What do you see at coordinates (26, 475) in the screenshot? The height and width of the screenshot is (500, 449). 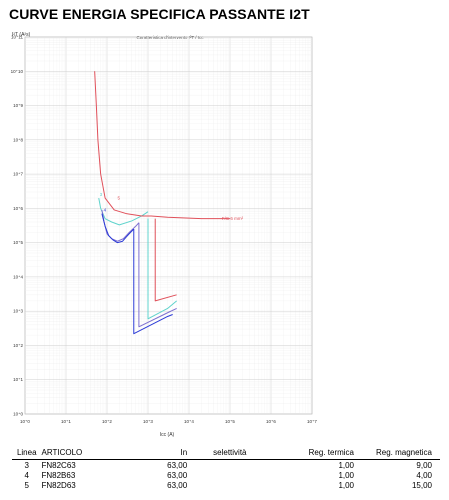 I see `cell-line: 4` at bounding box center [26, 475].